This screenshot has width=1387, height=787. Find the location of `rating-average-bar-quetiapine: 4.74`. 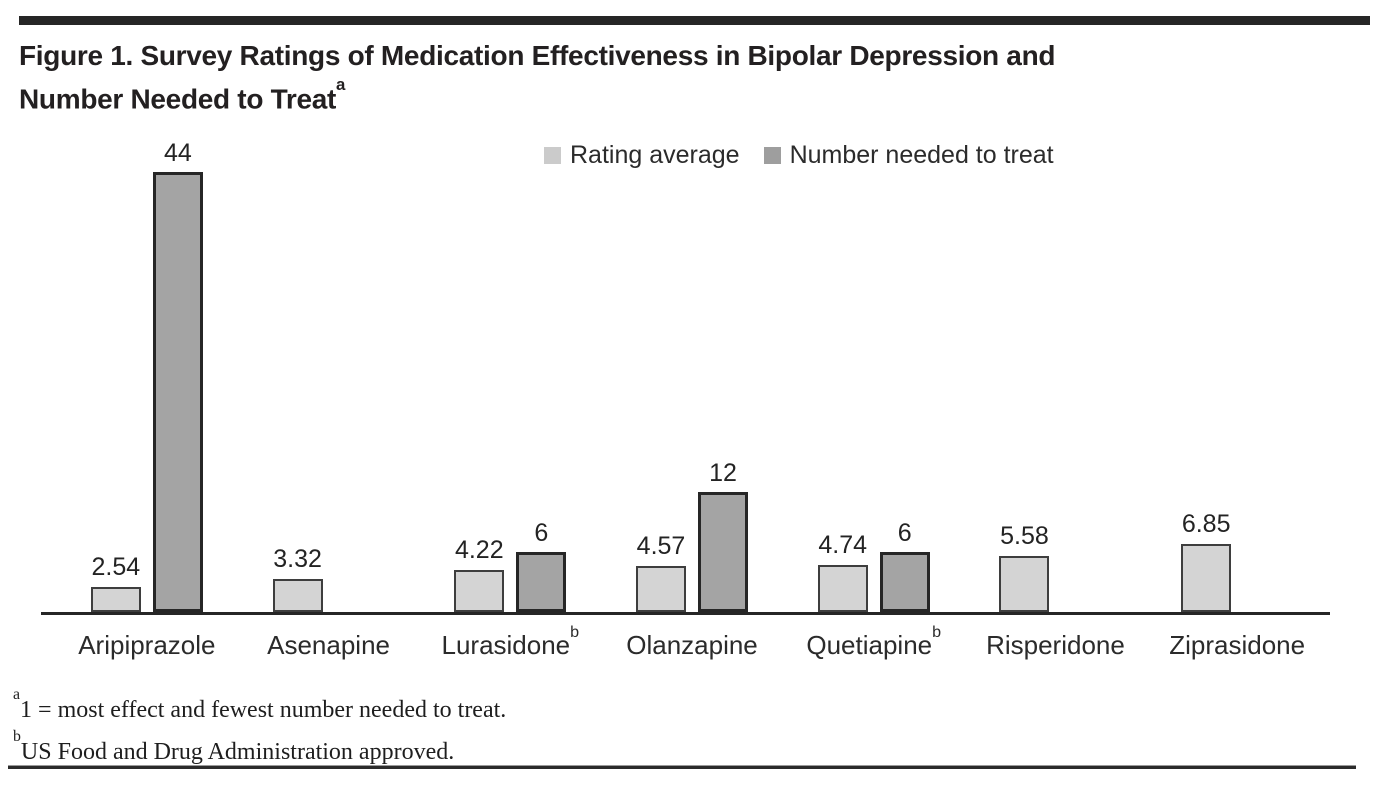

rating-average-bar-quetiapine: 4.74 is located at coordinates (842, 571).